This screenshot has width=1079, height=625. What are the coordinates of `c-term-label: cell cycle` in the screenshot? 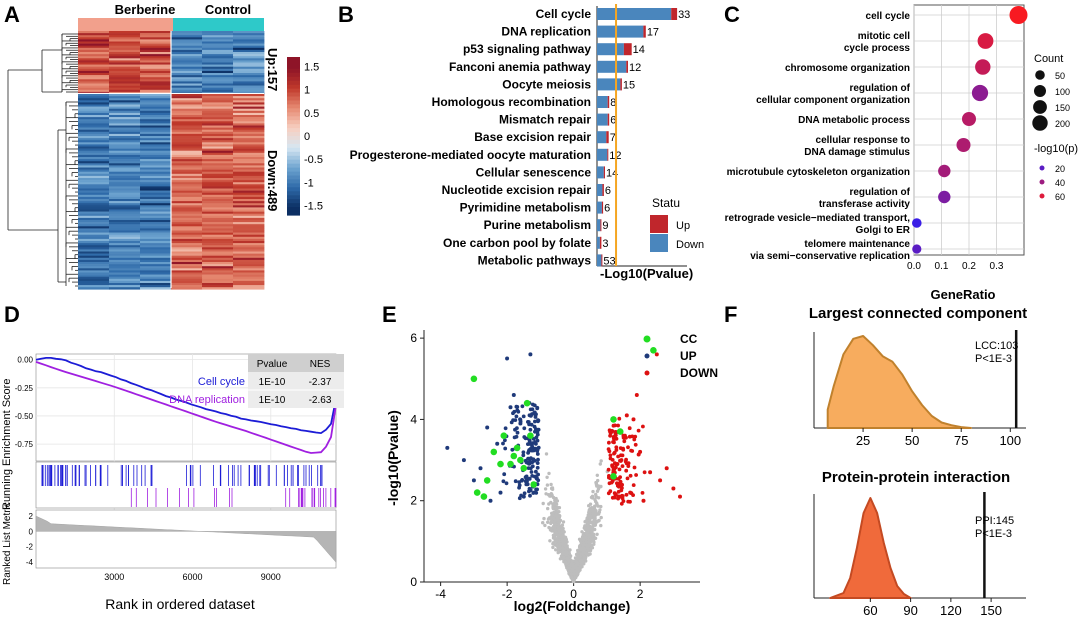 It's located at (888, 16).